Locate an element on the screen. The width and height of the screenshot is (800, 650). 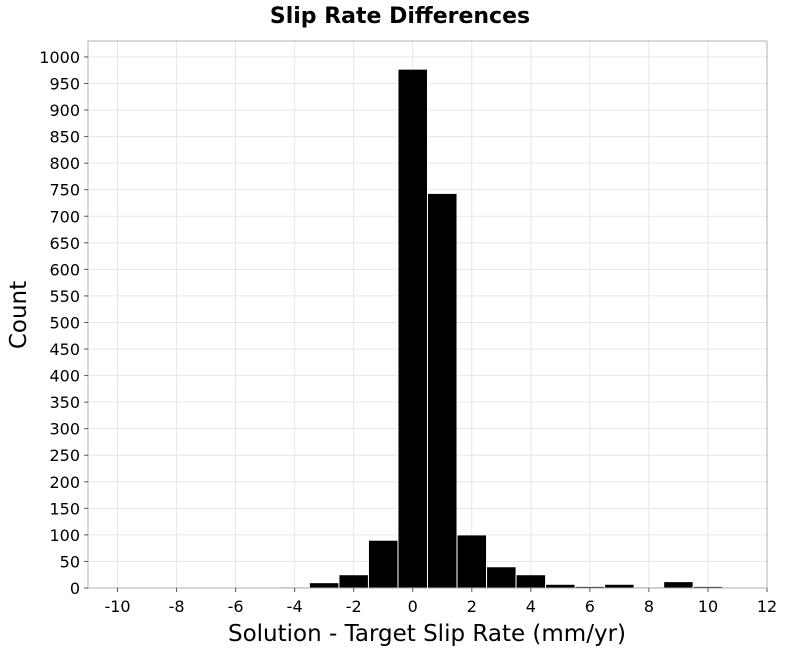
y-tick-label: 800 is located at coordinates (64, 163).